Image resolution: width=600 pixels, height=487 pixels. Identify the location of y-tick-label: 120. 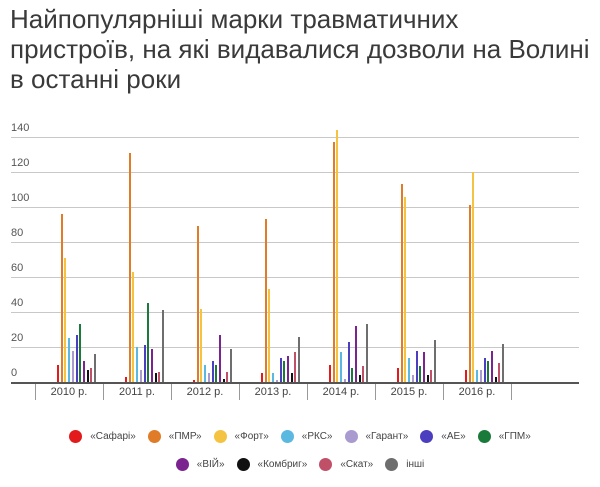
(20, 163).